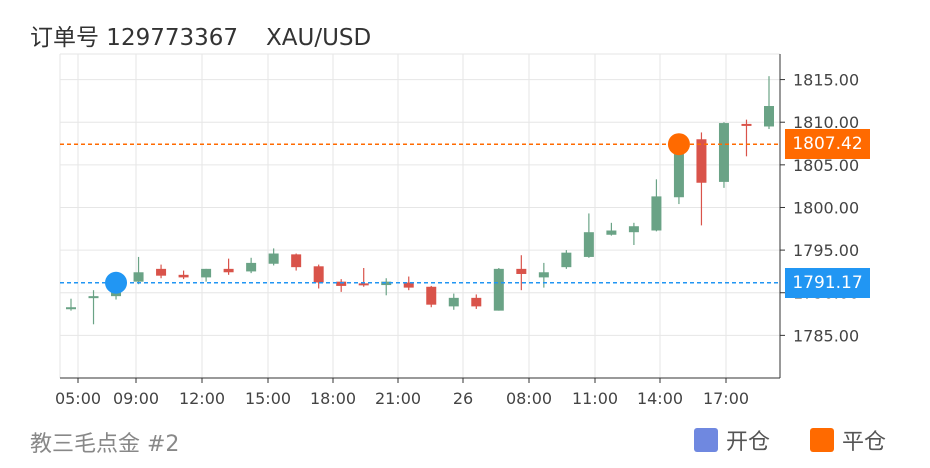  What do you see at coordinates (268, 398) in the screenshot?
I see `x-tick-label: 15:00` at bounding box center [268, 398].